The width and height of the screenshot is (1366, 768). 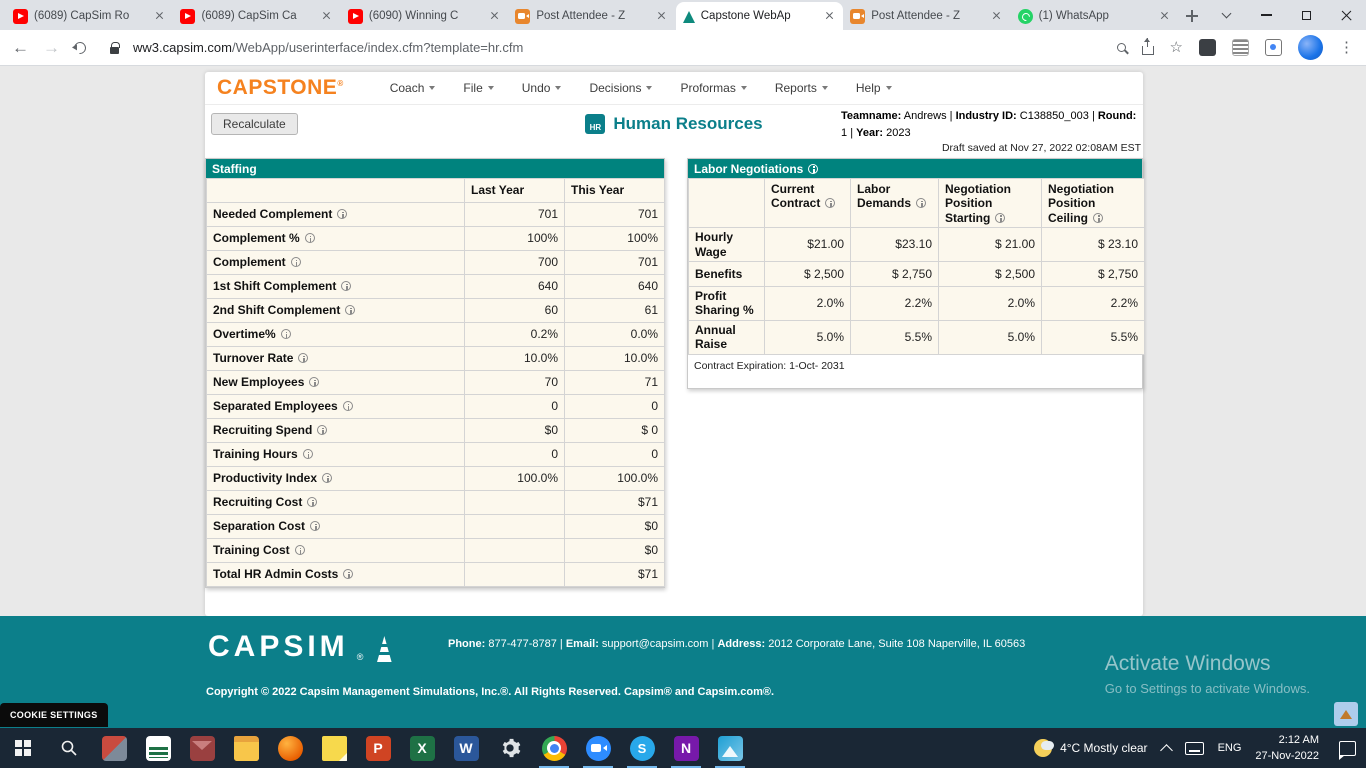 What do you see at coordinates (510, 748) in the screenshot?
I see `settings-icon` at bounding box center [510, 748].